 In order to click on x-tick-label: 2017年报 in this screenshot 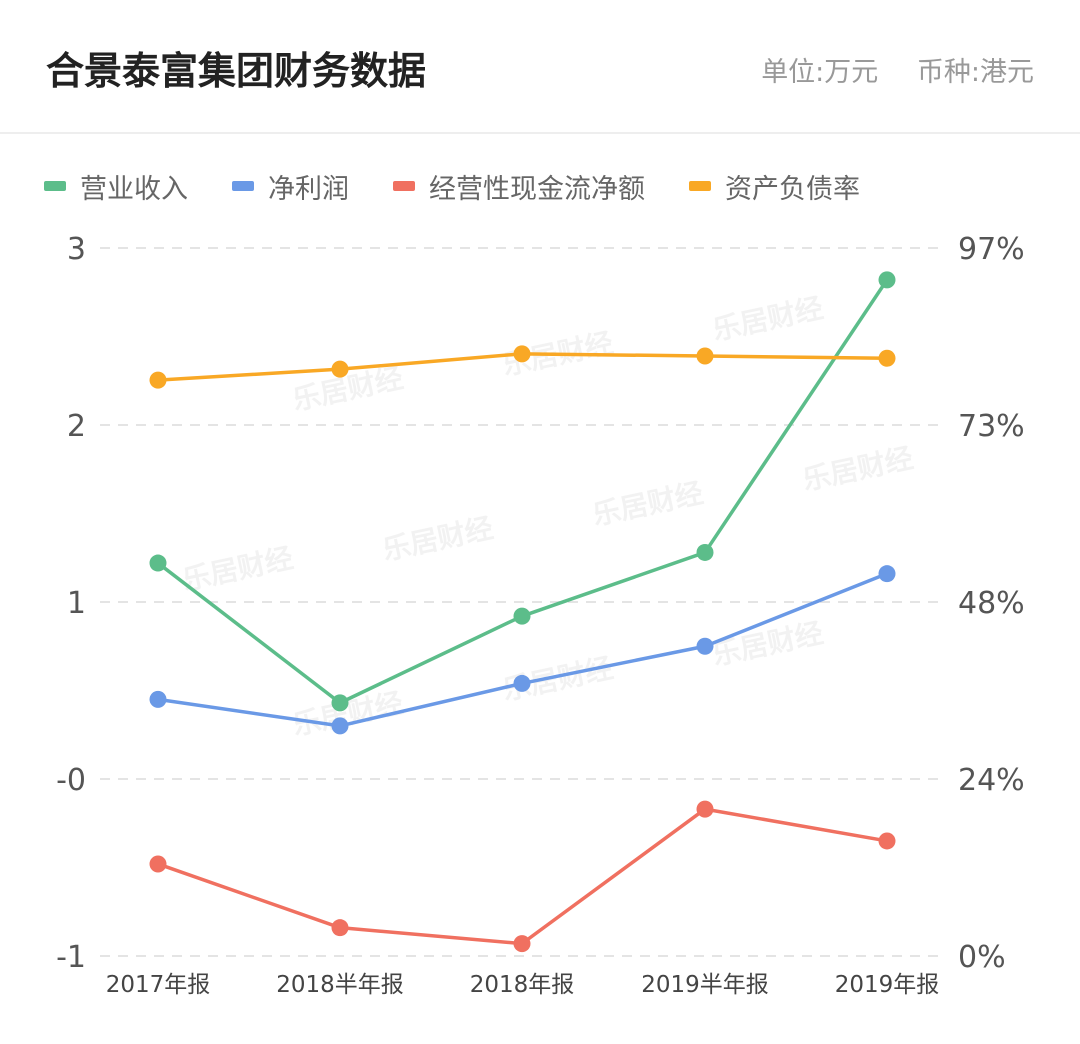, I will do `click(158, 985)`.